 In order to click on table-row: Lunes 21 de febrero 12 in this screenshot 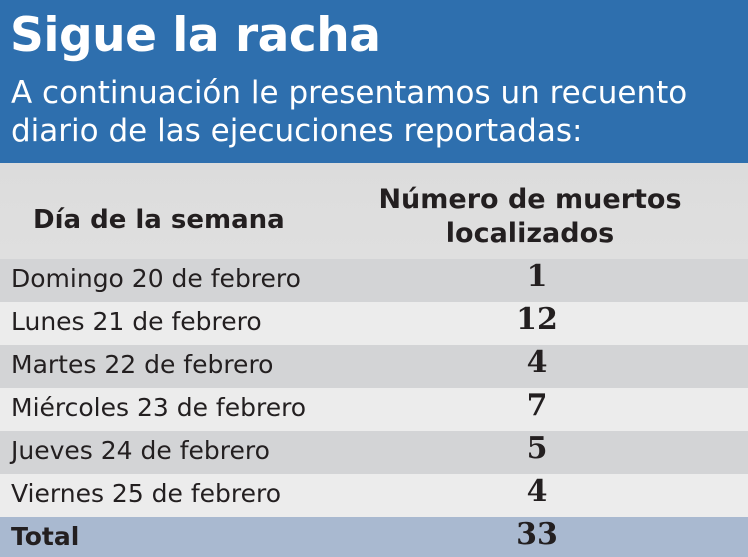, I will do `click(374, 323)`.